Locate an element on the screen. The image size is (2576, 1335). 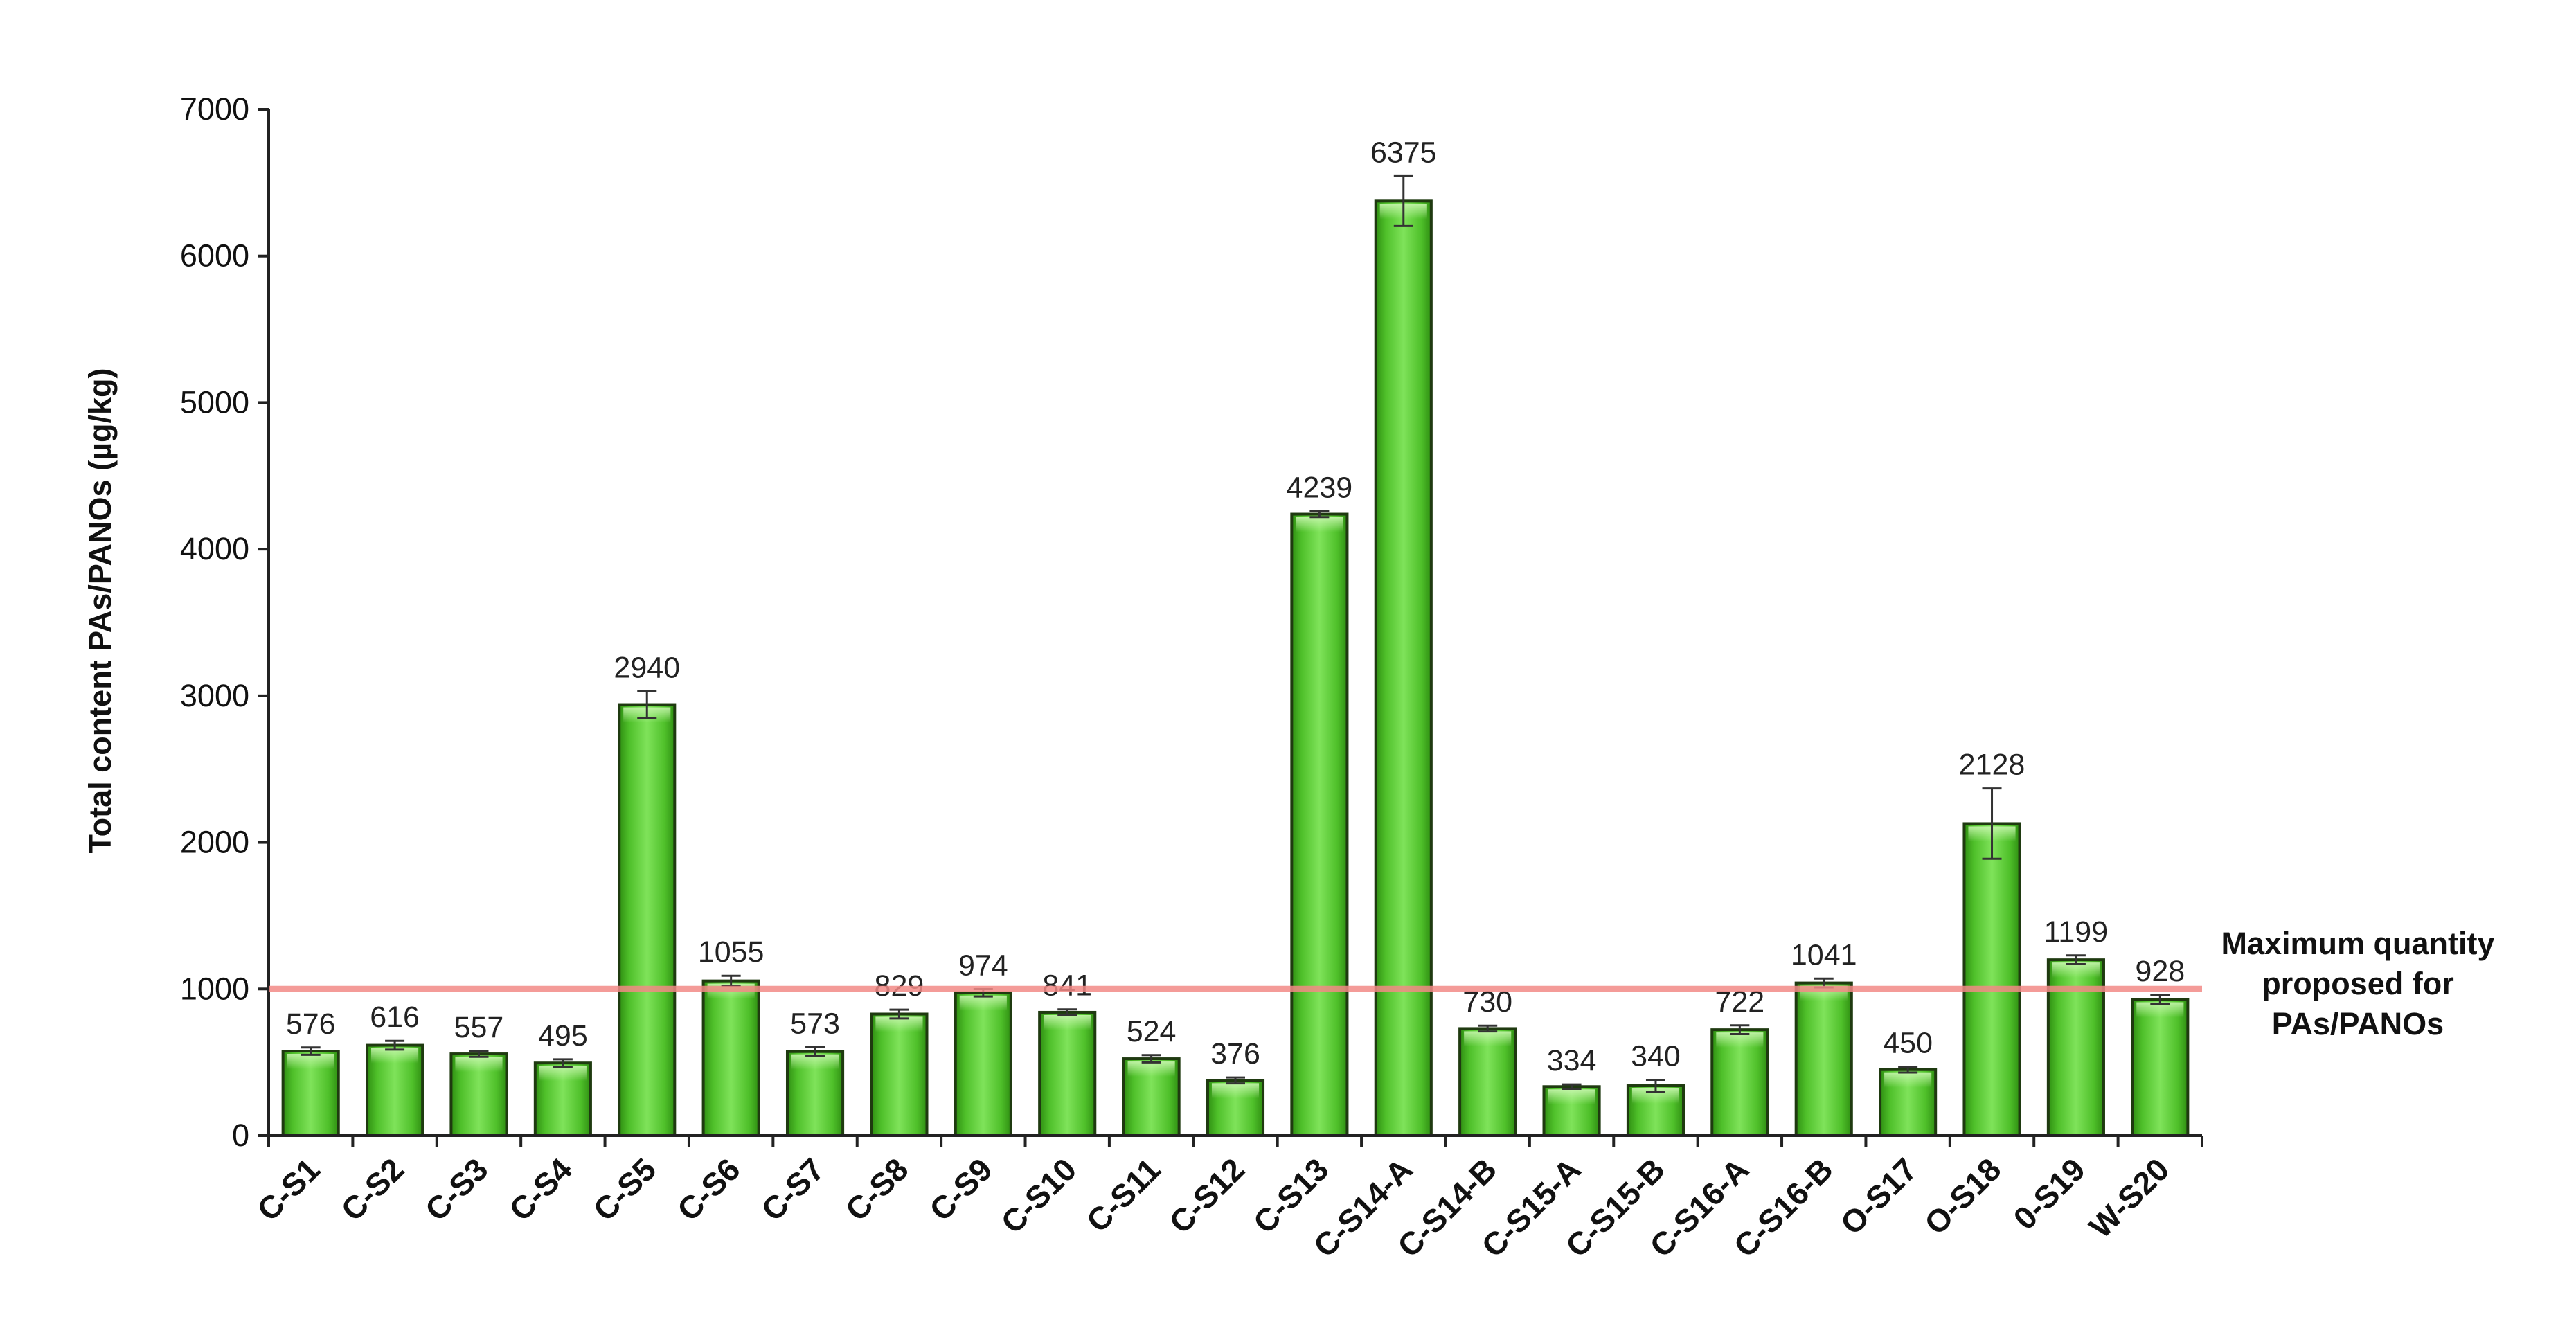
reference-line-label-line: proposed for is located at coordinates (2358, 983).